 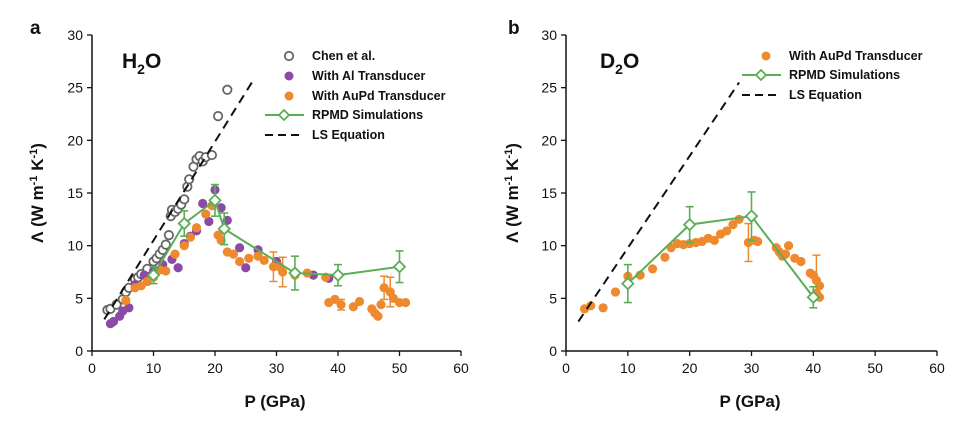 What do you see at coordinates (553, 351) in the screenshot?
I see `y-tick-label: 0` at bounding box center [553, 351].